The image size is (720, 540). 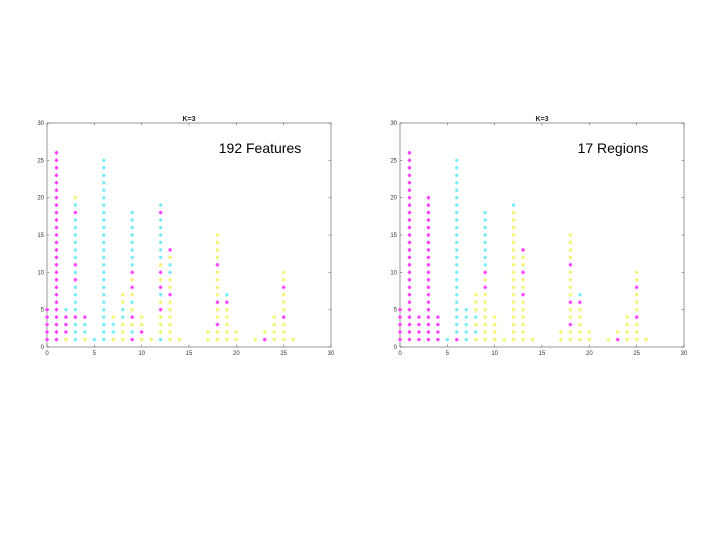 What do you see at coordinates (189, 354) in the screenshot?
I see `x-tick-label: 15` at bounding box center [189, 354].